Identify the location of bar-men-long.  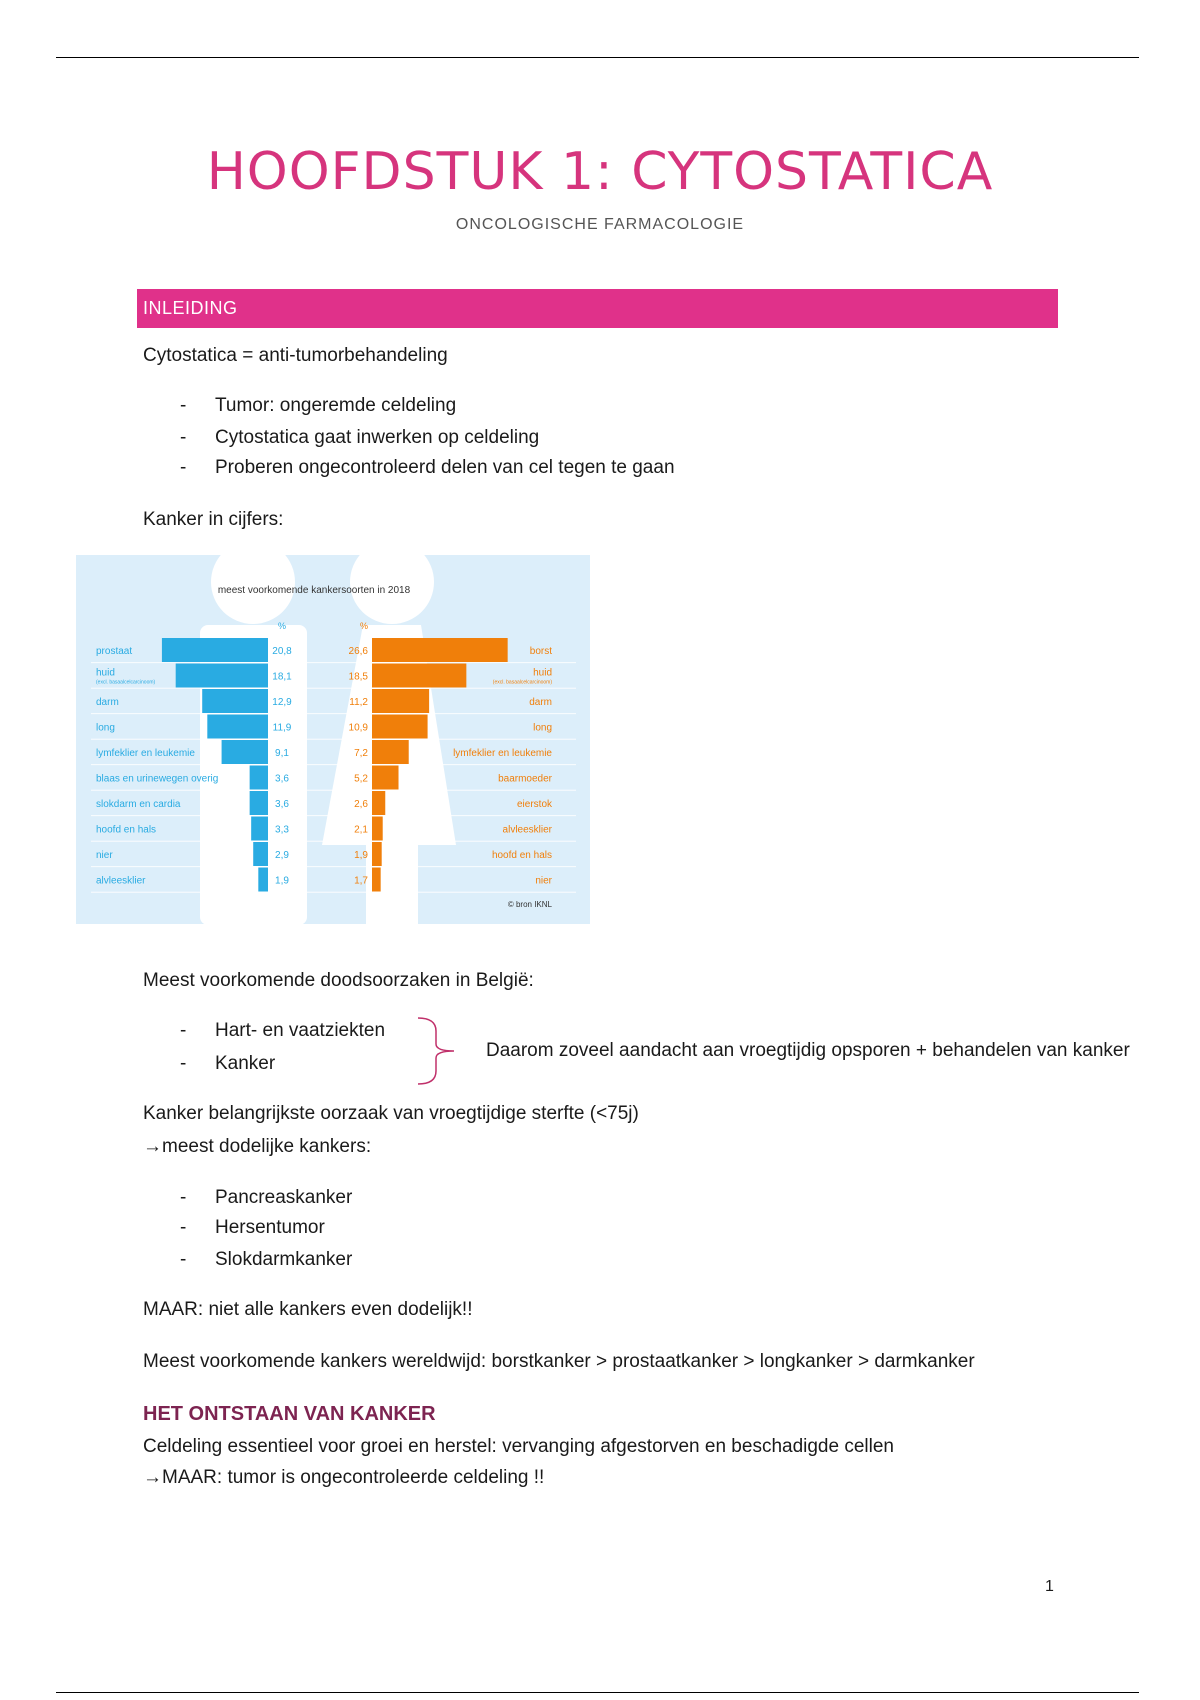
(237, 726).